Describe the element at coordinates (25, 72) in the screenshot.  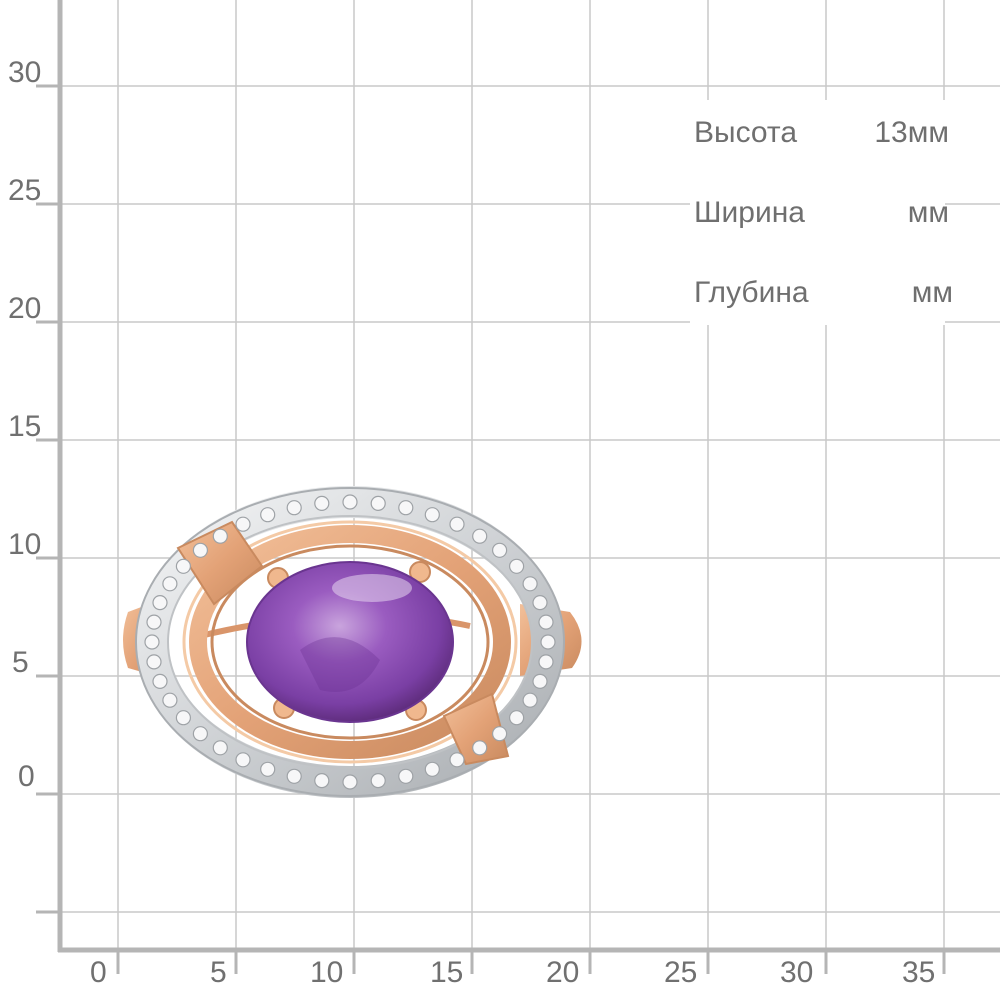
I see `y-tick-label: 30` at that location.